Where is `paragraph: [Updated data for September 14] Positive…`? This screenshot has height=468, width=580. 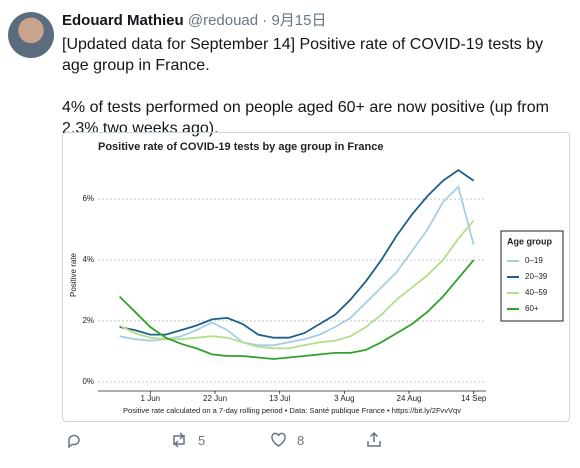
paragraph: [Updated data for September 14] Positive… is located at coordinates (303, 55).